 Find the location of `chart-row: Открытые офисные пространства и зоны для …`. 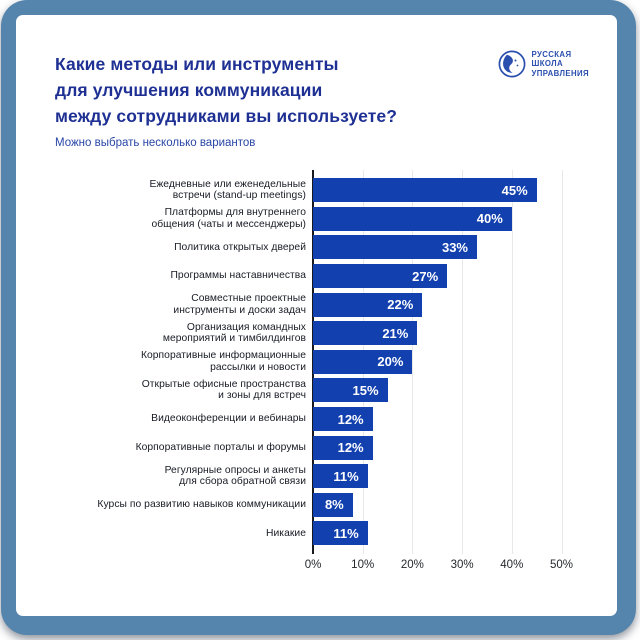

chart-row: Открытые офисные пространства и зоны для … is located at coordinates (316, 390).